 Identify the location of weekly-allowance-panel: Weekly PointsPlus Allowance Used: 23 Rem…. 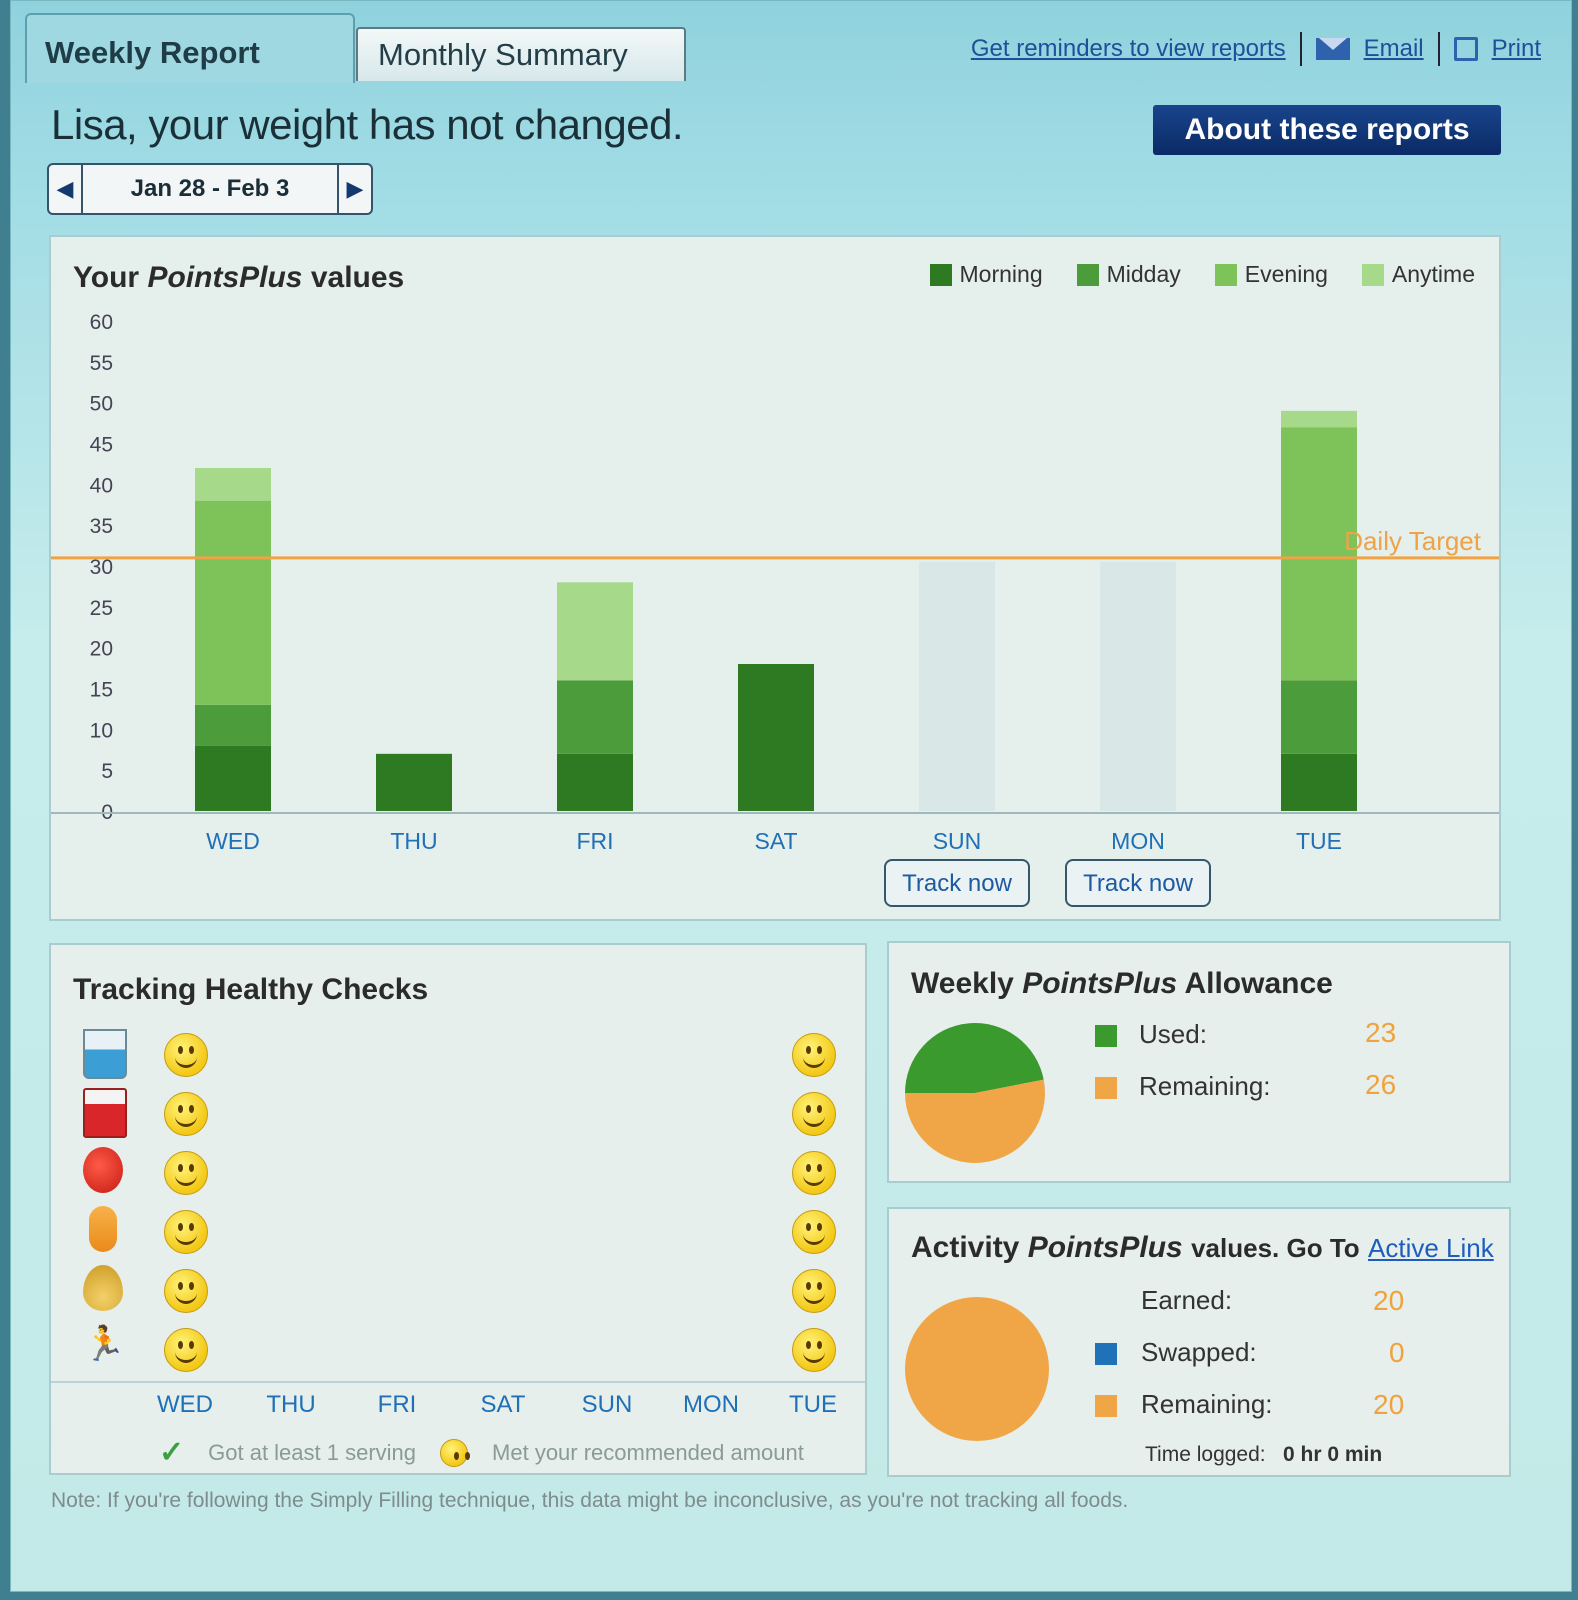
(1199, 1062).